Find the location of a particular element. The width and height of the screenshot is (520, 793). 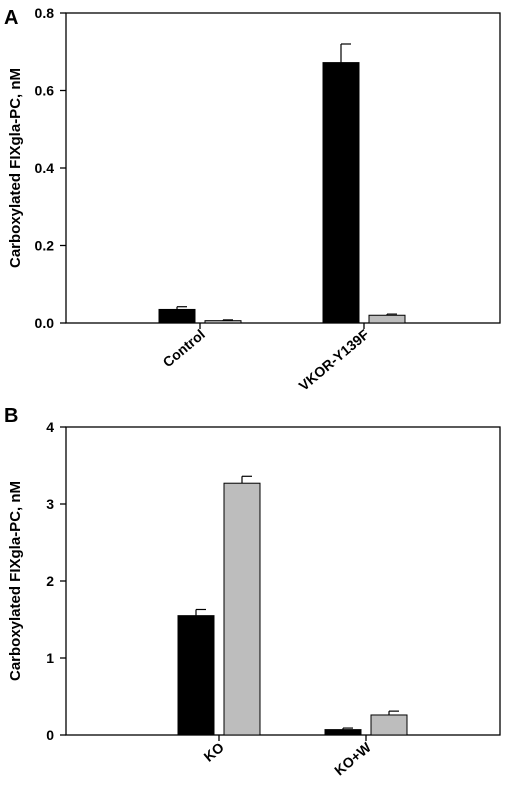

x-tick-label: VKOR-Y139F is located at coordinates (333, 360).